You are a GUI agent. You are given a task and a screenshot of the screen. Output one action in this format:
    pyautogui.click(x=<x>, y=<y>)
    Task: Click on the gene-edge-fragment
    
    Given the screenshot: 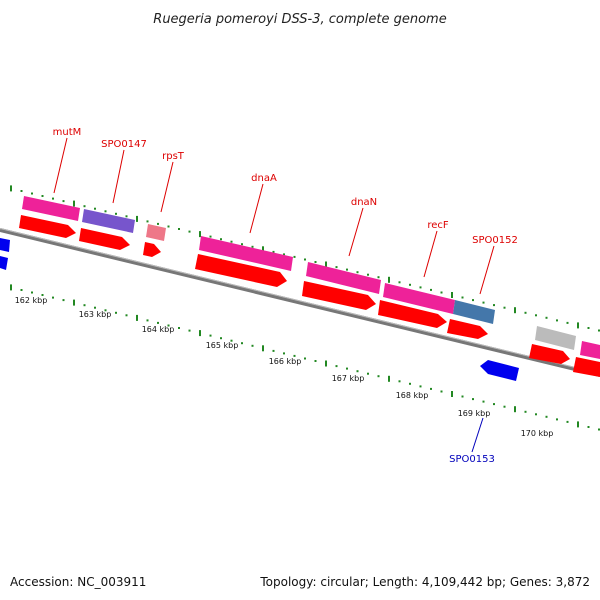 What is the action you would take?
    pyautogui.click(x=590, y=350)
    